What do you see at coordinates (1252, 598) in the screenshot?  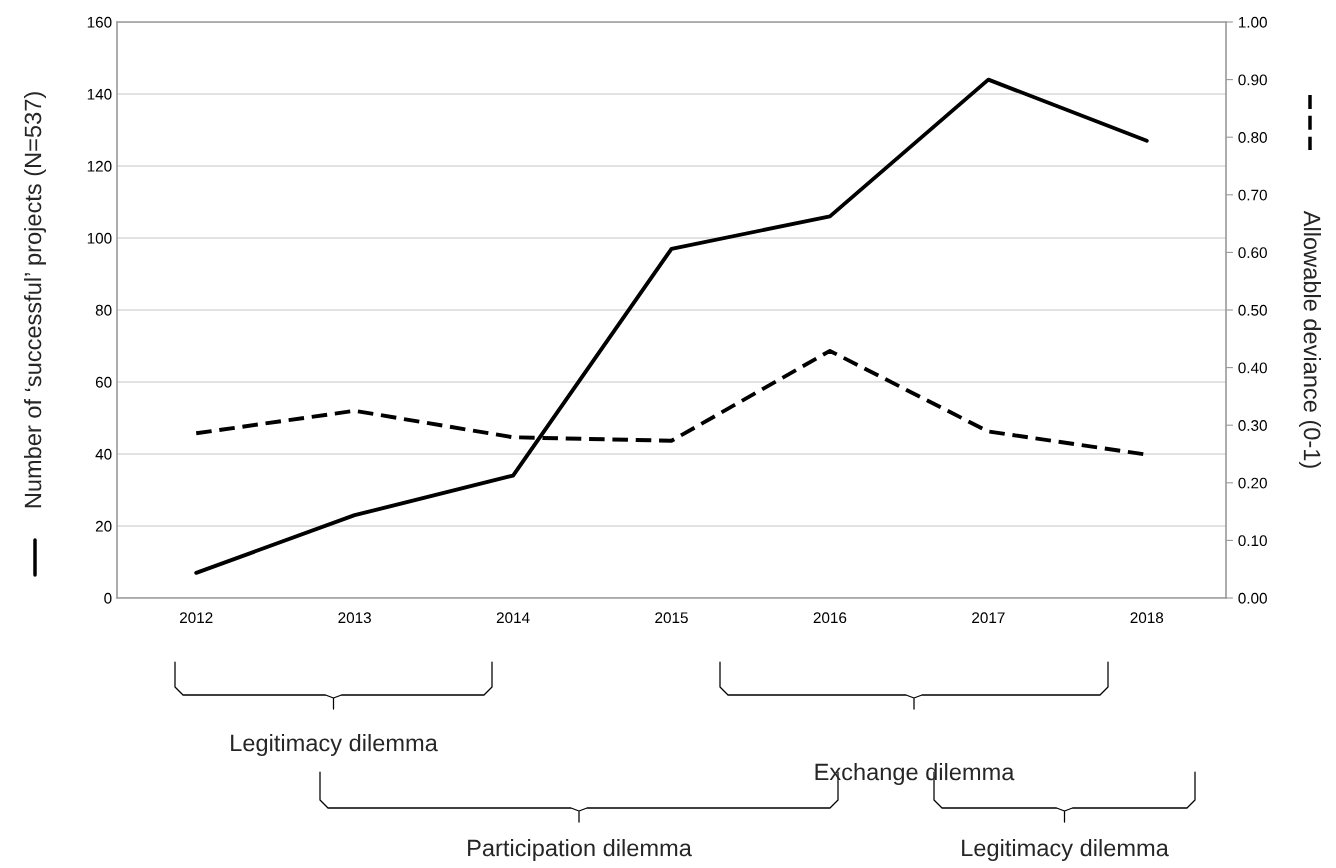 I see `y2-tick-label: 0.00` at bounding box center [1252, 598].